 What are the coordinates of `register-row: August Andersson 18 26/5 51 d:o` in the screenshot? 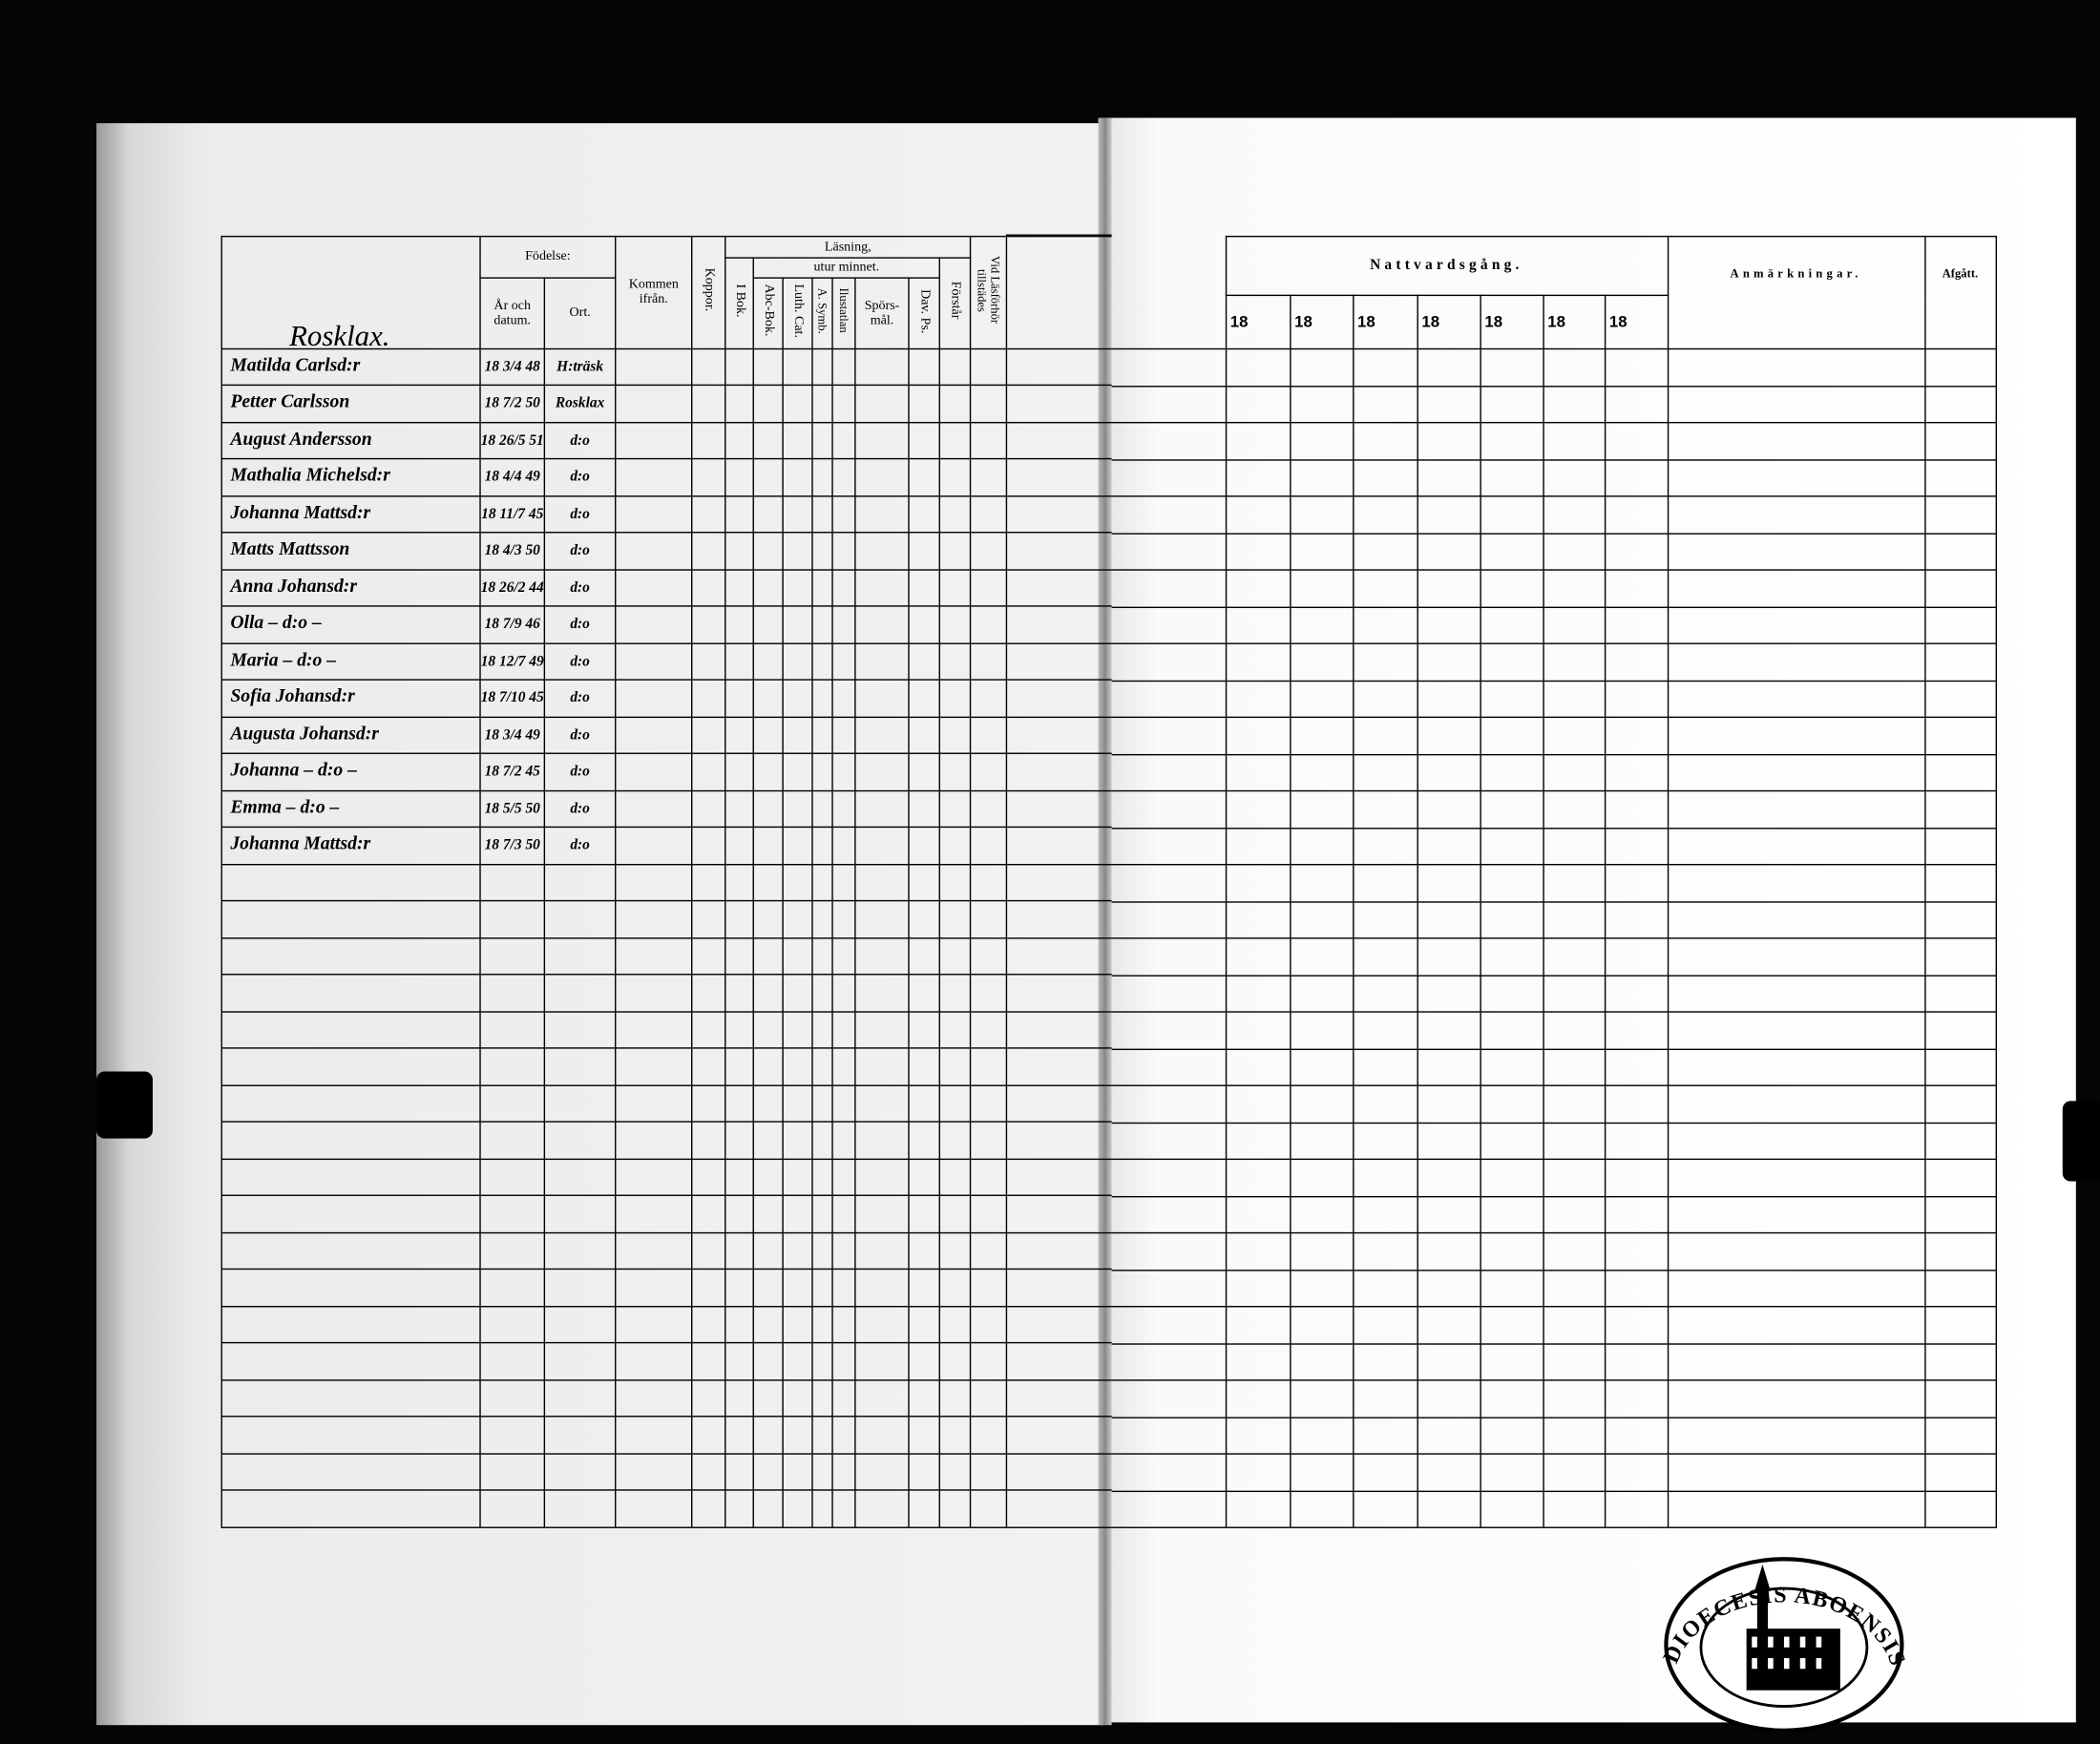 It's located at (666, 440).